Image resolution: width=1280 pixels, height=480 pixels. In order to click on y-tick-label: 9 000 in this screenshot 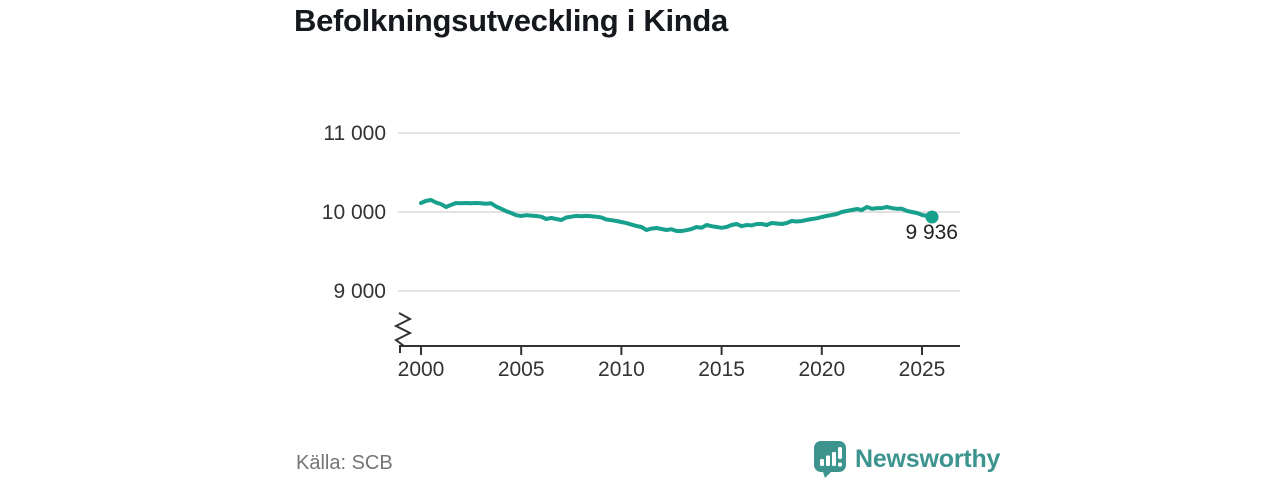, I will do `click(359, 291)`.